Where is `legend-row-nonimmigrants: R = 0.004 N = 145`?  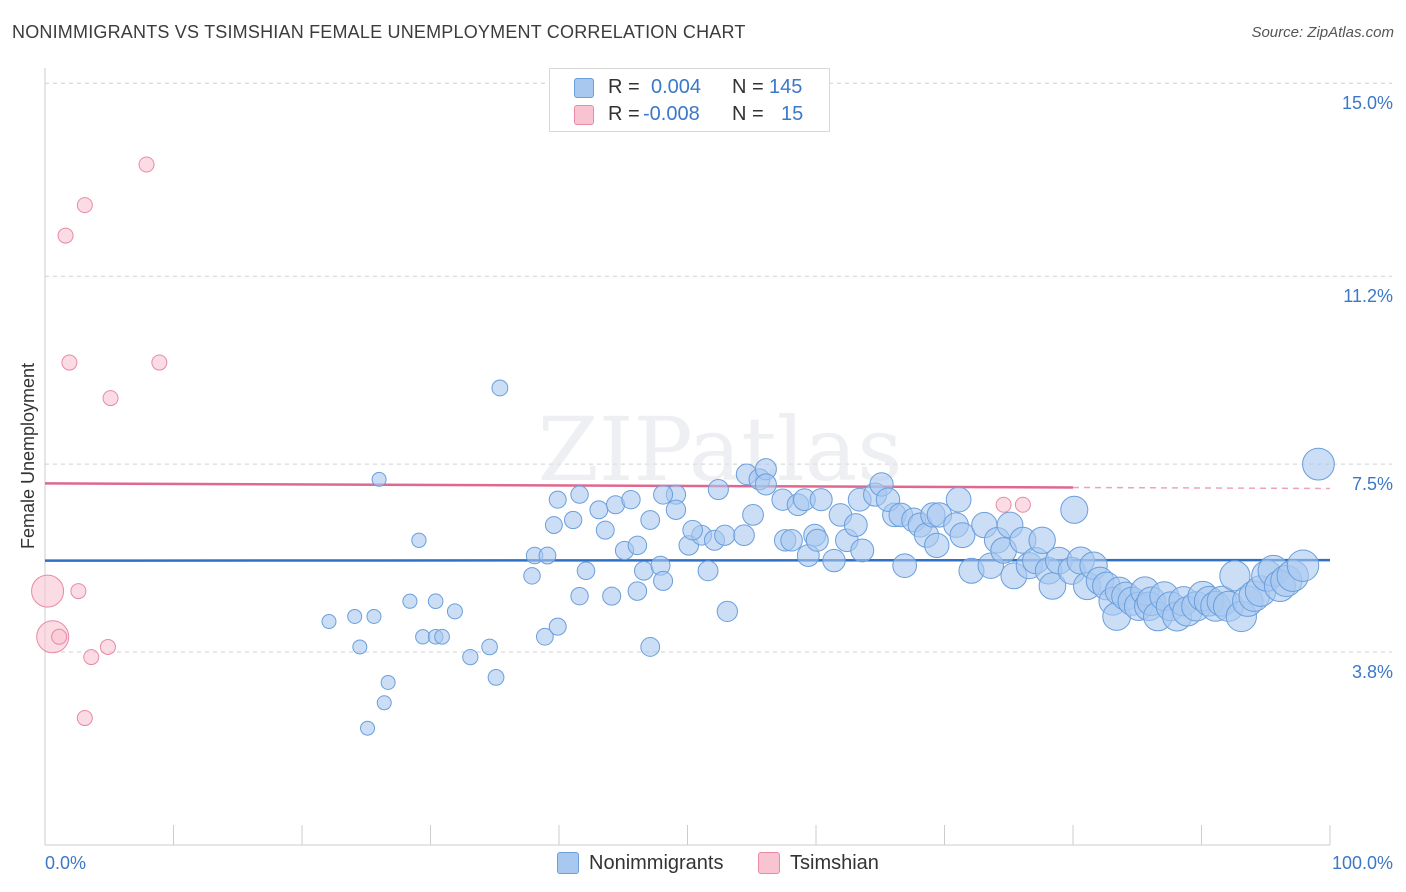 legend-row-nonimmigrants: R = 0.004 N = 145 is located at coordinates (689, 87).